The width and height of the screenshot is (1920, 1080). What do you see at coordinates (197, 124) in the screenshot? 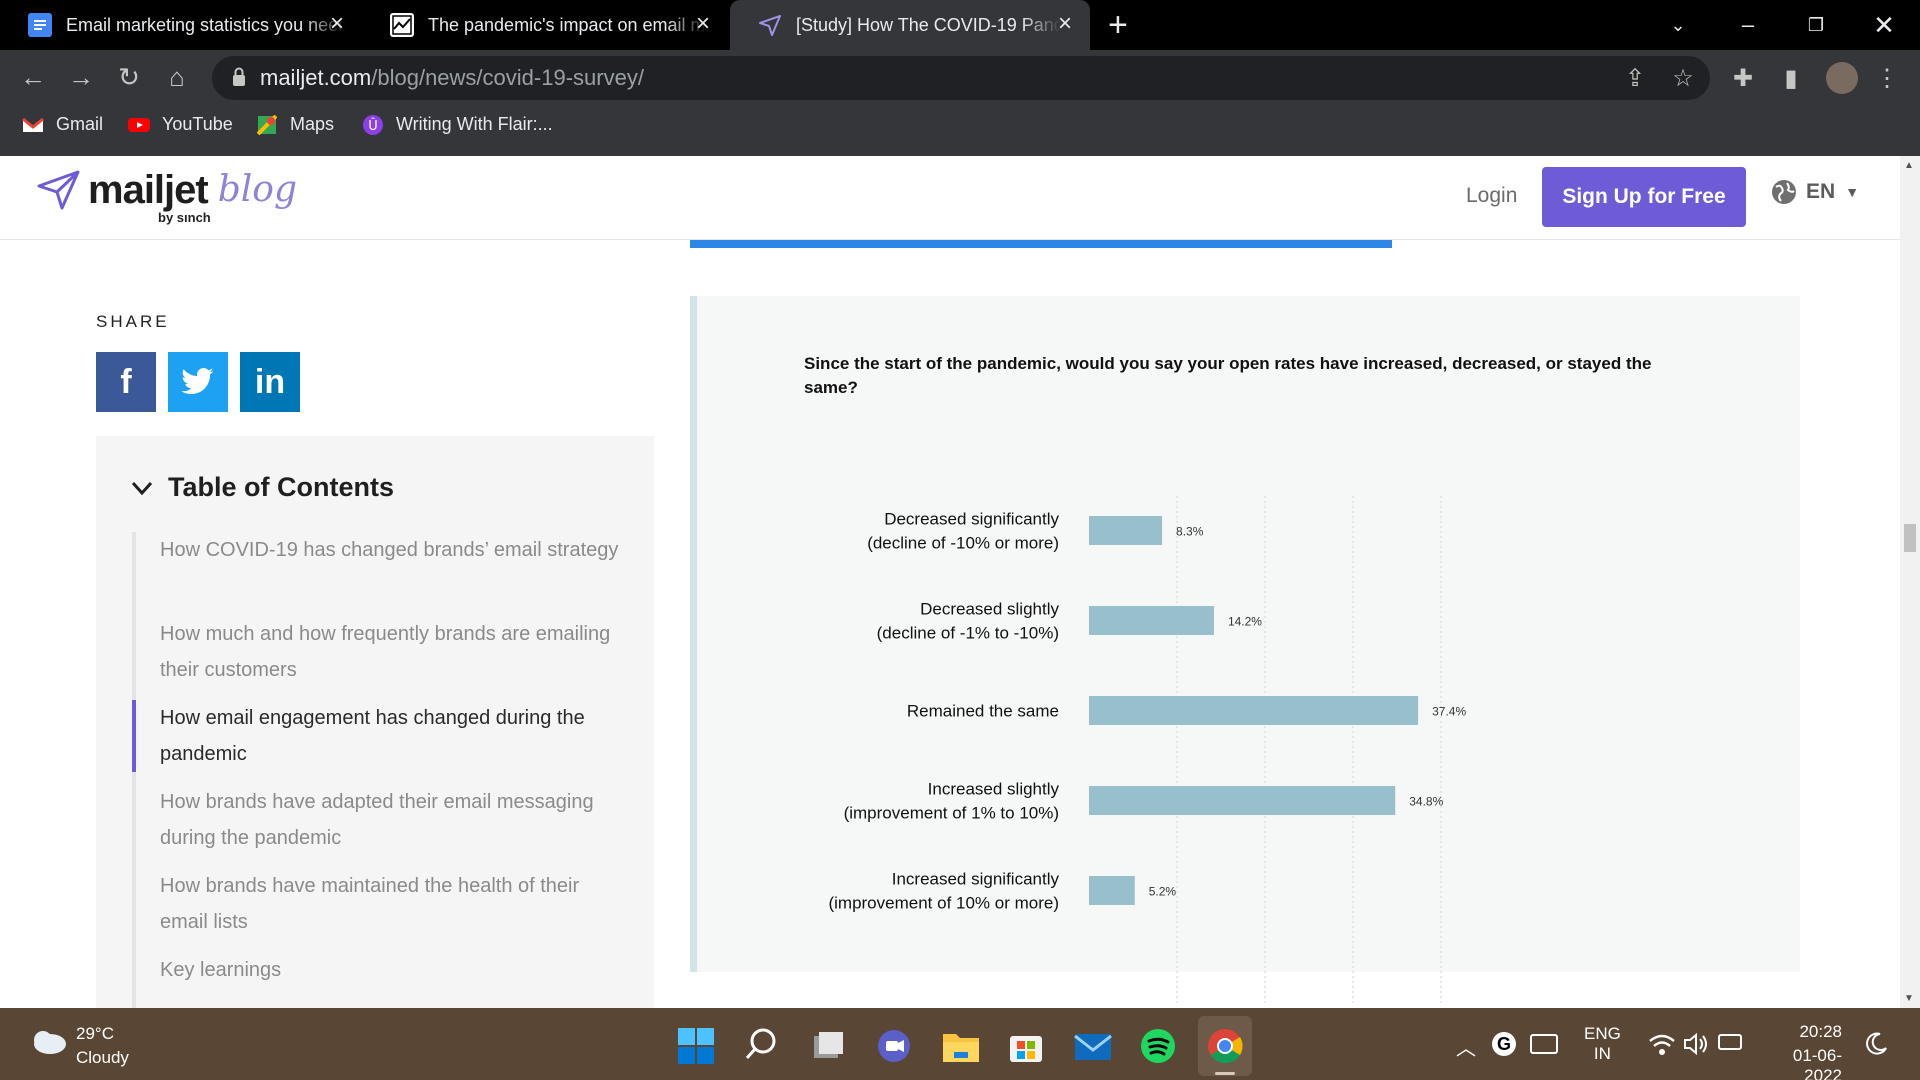
I see `bookmark-label: YouTube` at bounding box center [197, 124].